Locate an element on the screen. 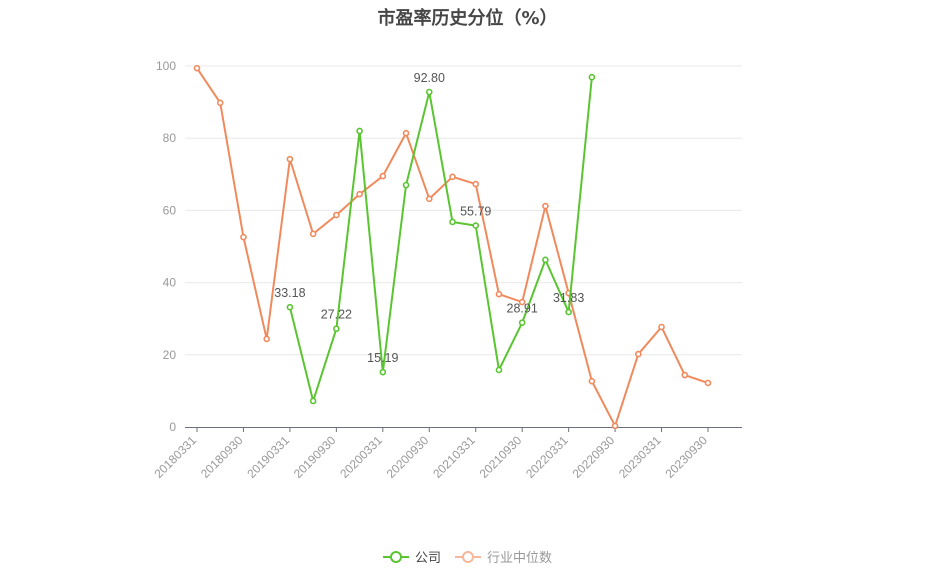 Image resolution: width=935 pixels, height=582 pixels. y-tick-label: 40 is located at coordinates (170, 283).